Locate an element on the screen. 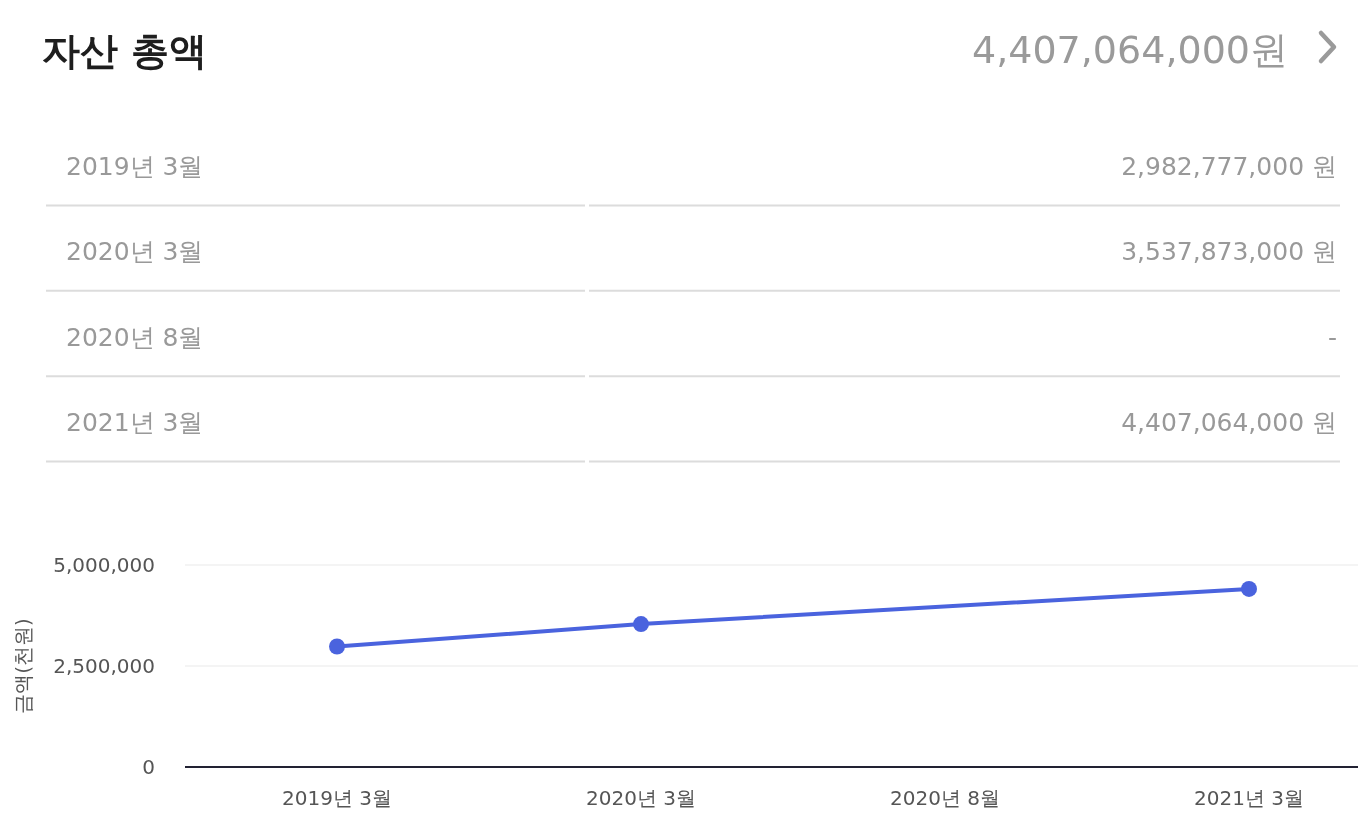  x-tick-label: 2019년 3월 is located at coordinates (337, 798).